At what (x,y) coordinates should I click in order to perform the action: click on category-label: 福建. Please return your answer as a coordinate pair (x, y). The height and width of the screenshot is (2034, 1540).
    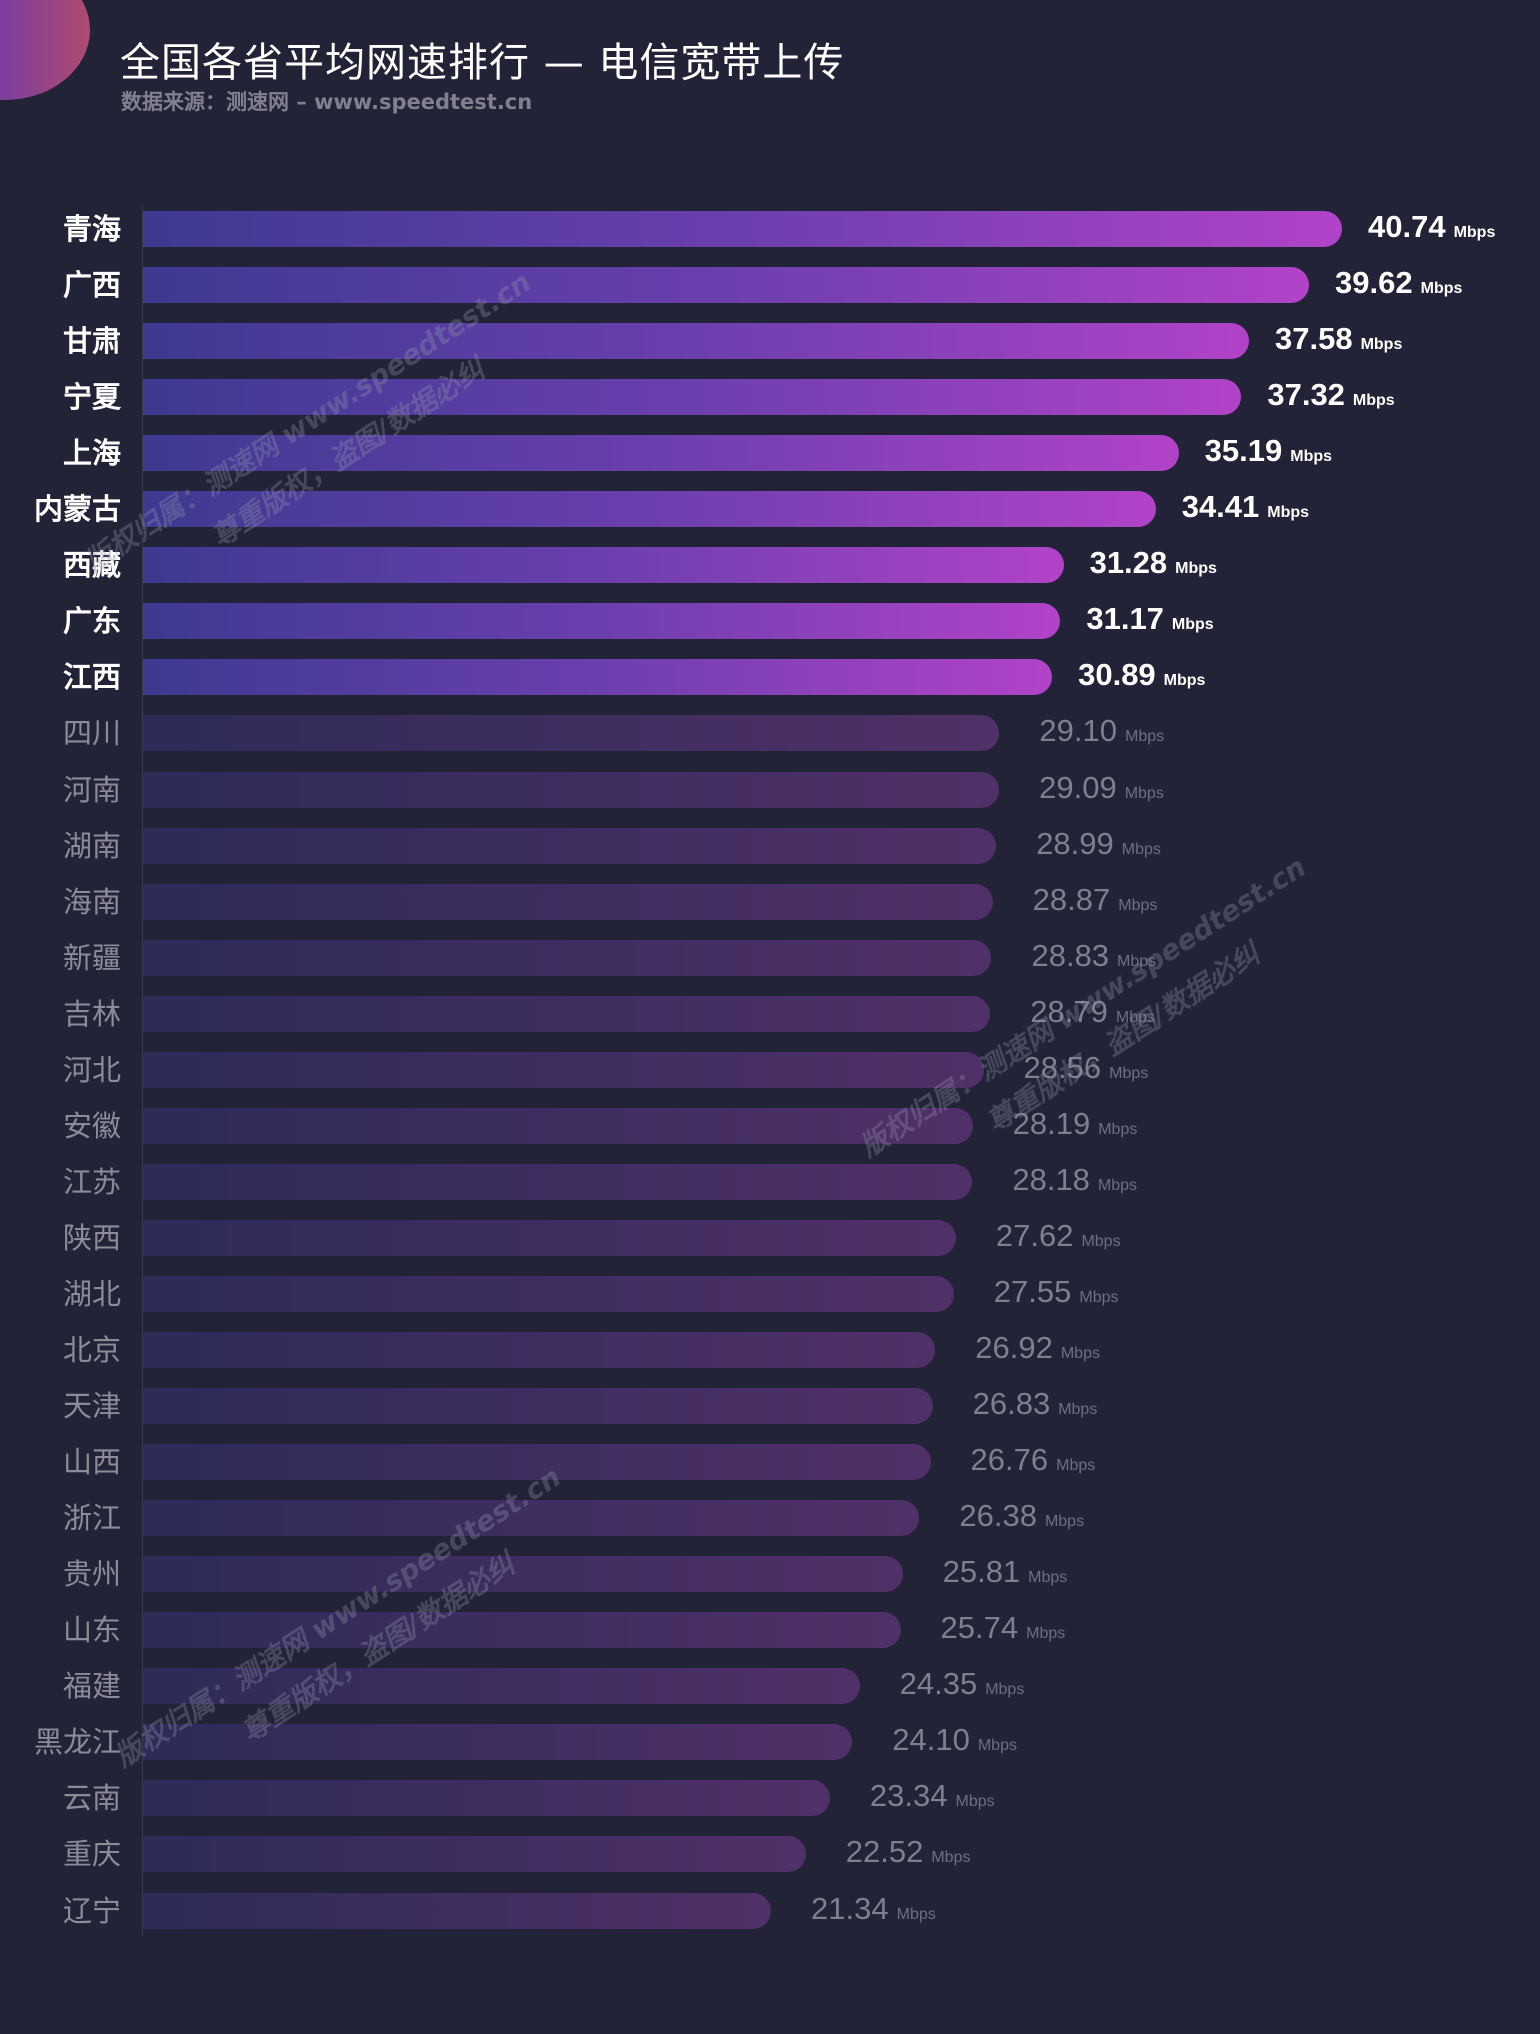
    Looking at the image, I should click on (91, 1686).